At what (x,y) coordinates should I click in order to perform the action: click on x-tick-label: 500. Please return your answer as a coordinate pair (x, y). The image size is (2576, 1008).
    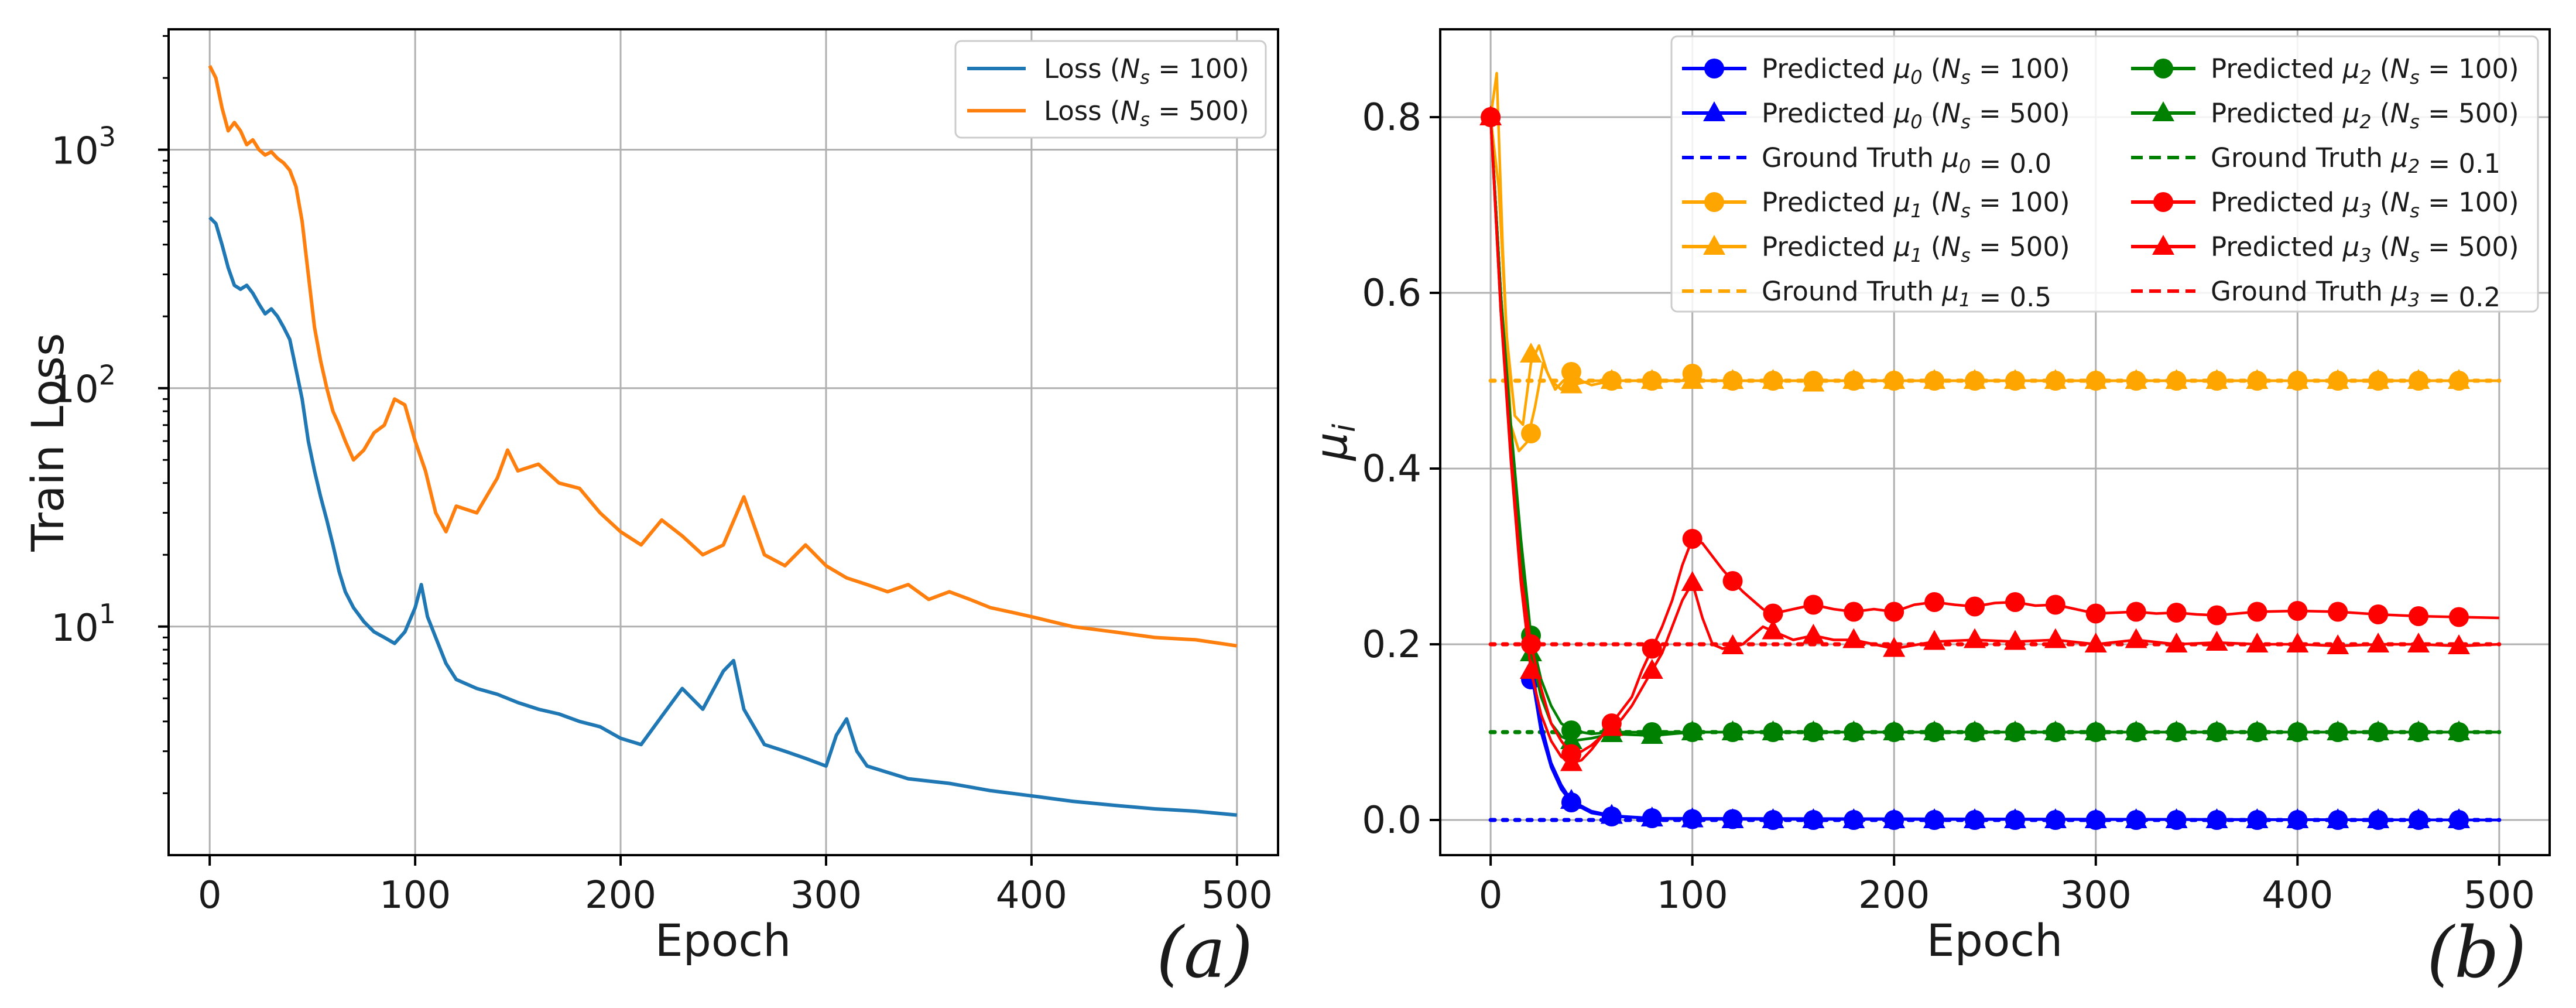
    Looking at the image, I should click on (1237, 895).